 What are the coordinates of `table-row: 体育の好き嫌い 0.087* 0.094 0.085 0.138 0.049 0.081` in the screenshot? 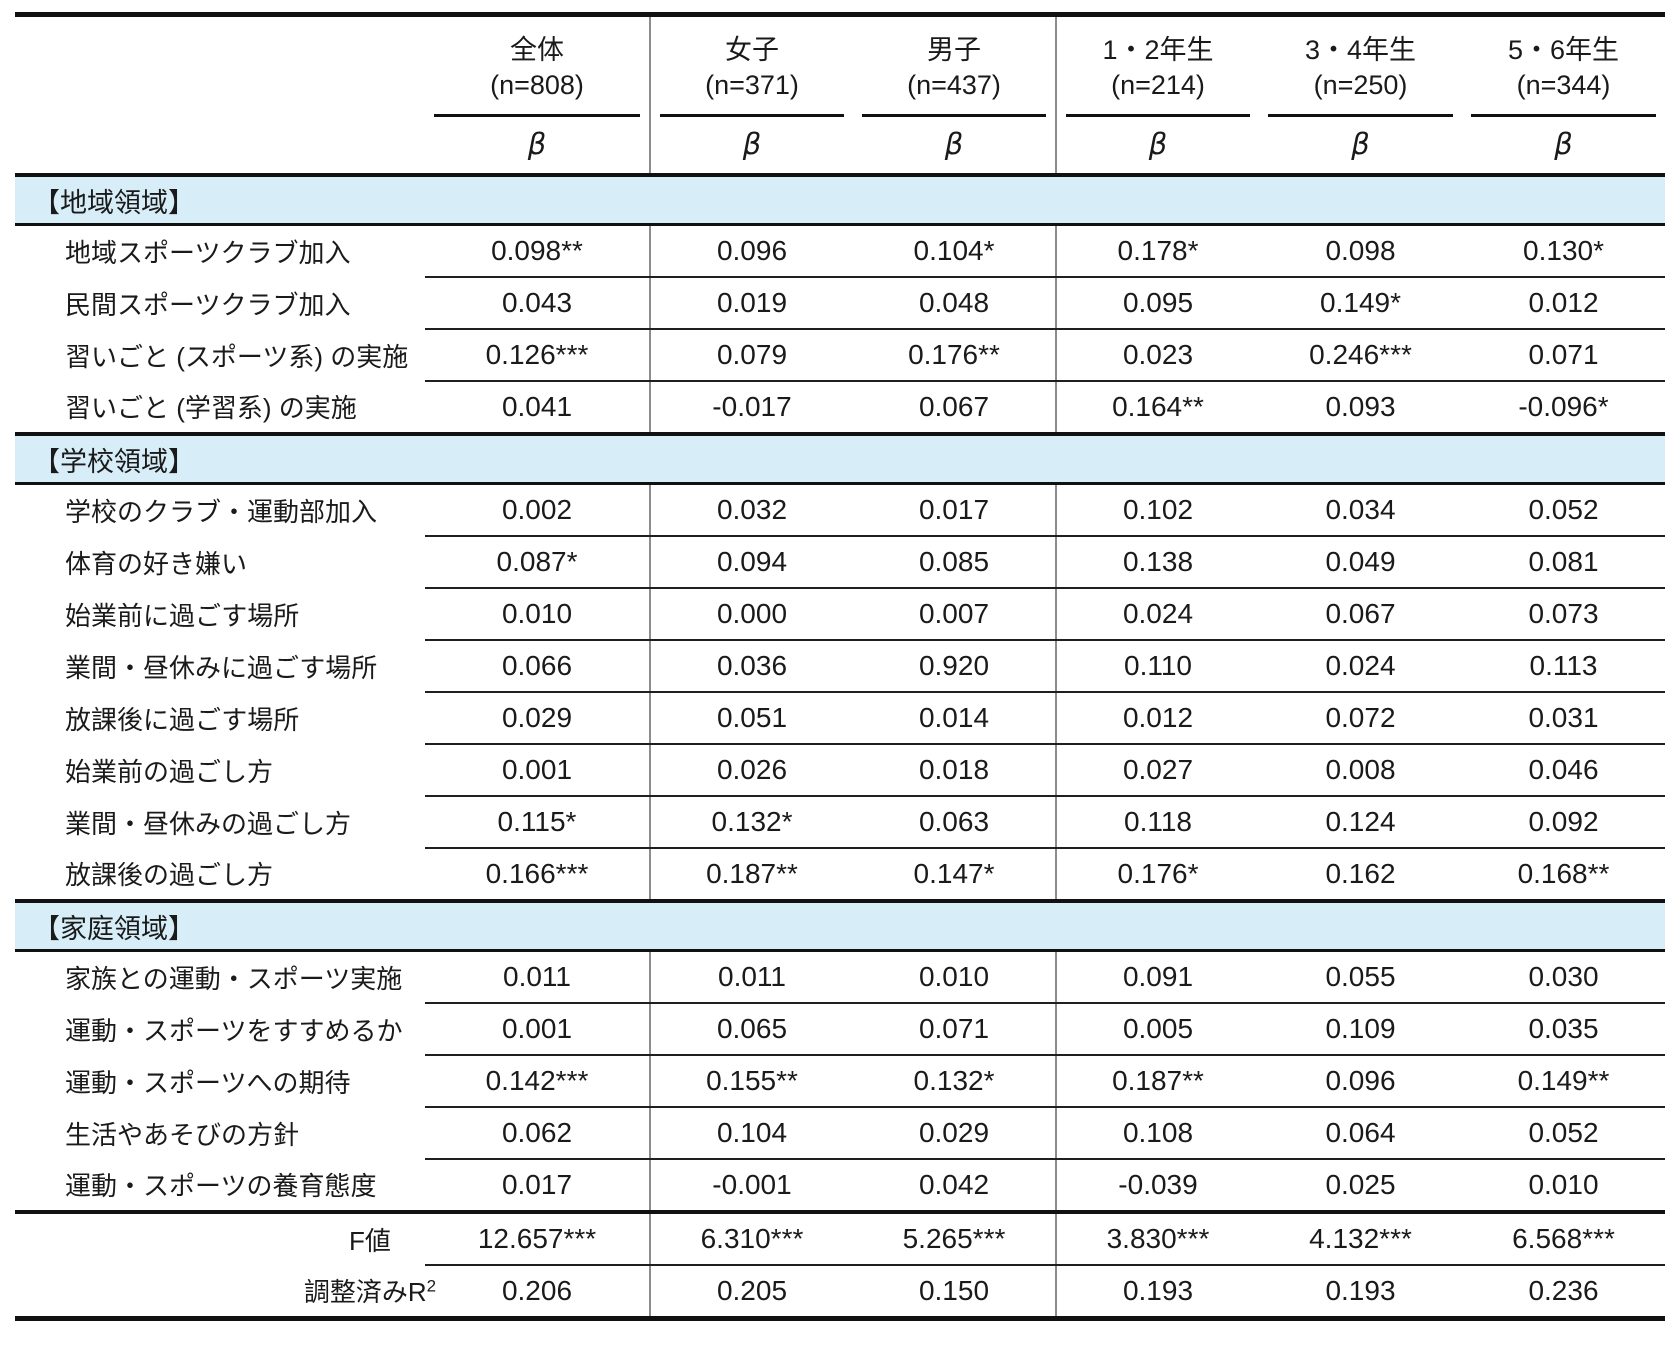 It's located at (840, 563).